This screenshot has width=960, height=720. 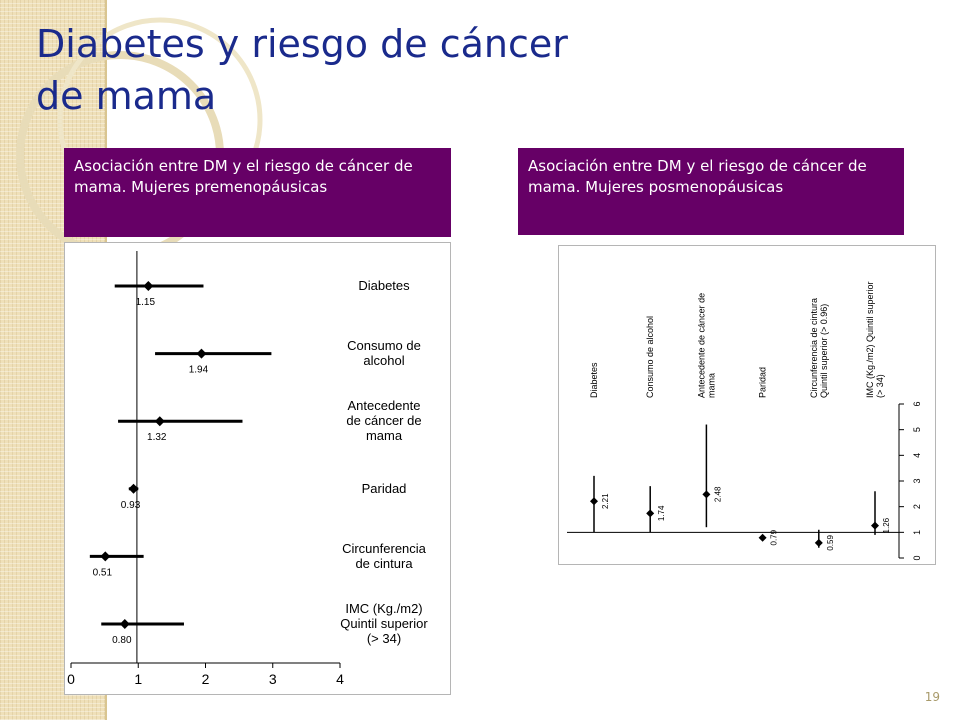 I want to click on x-tick-label: 2, so click(x=206, y=679).